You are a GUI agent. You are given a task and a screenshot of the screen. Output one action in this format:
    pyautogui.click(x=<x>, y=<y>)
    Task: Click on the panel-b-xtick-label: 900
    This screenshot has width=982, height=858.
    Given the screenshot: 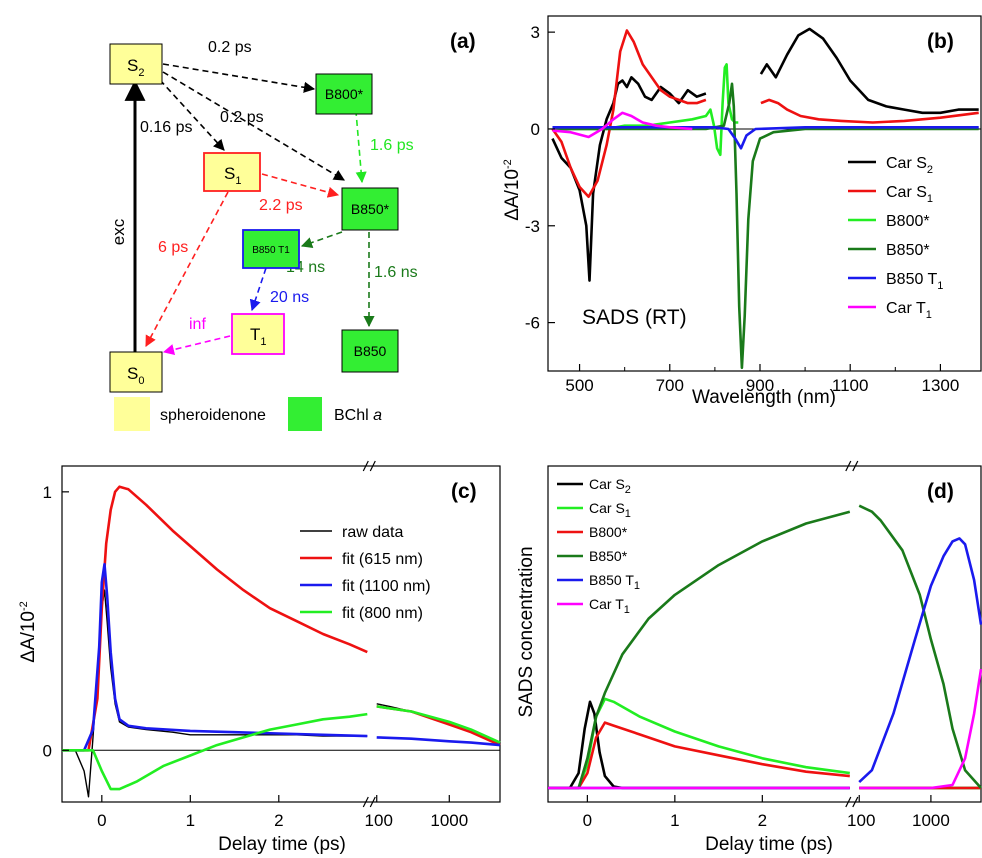 What is the action you would take?
    pyautogui.click(x=760, y=385)
    